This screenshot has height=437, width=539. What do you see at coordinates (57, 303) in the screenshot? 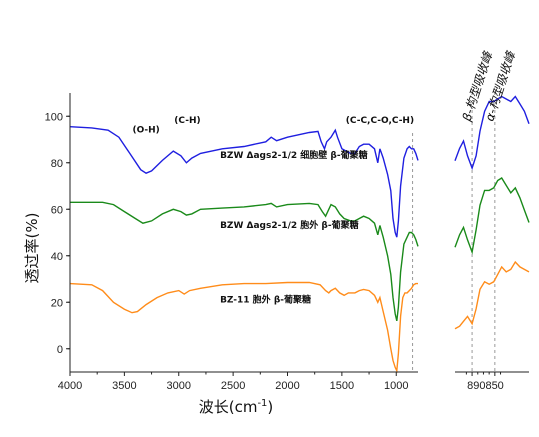
I see `y-tick-label: 20` at bounding box center [57, 303].